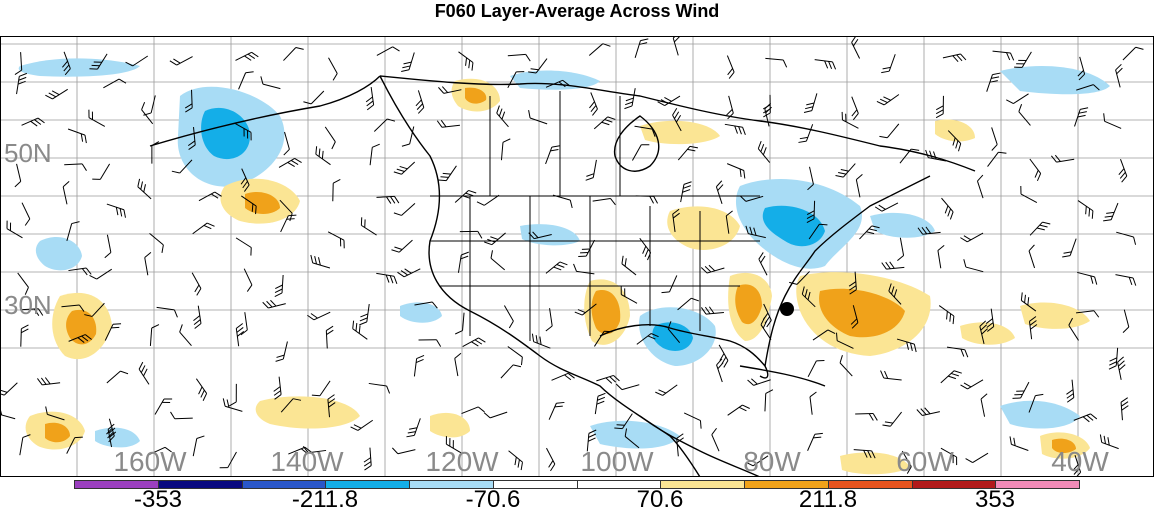 This screenshot has height=514, width=1154. What do you see at coordinates (828, 500) in the screenshot?
I see `legend-label-211-8: 211.8` at bounding box center [828, 500].